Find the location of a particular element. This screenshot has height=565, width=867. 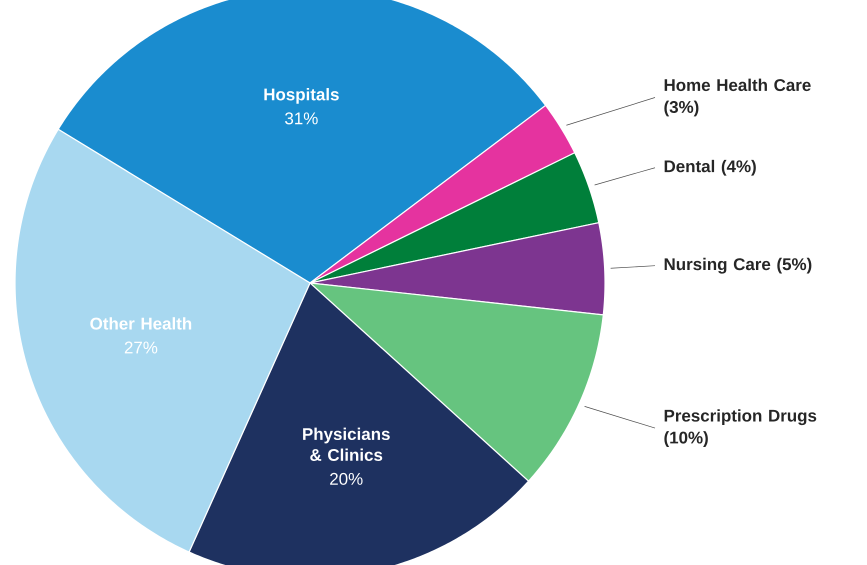

slice-label: Hospitals is located at coordinates (301, 96).